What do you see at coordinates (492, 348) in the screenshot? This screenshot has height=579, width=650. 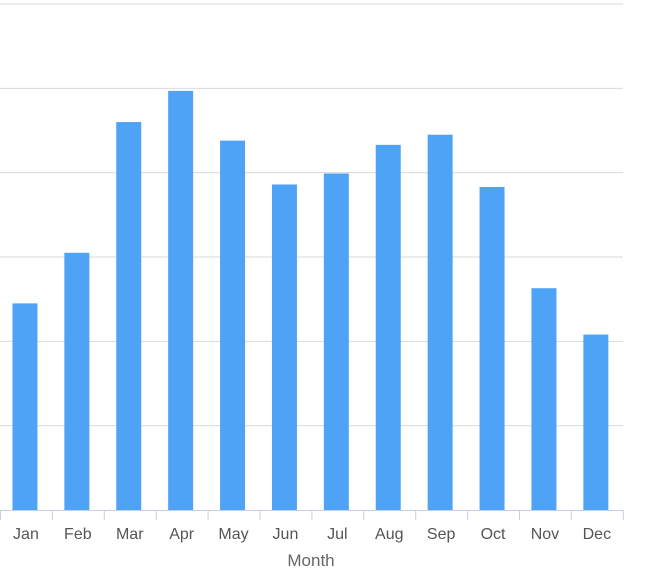 I see `bar-oct` at bounding box center [492, 348].